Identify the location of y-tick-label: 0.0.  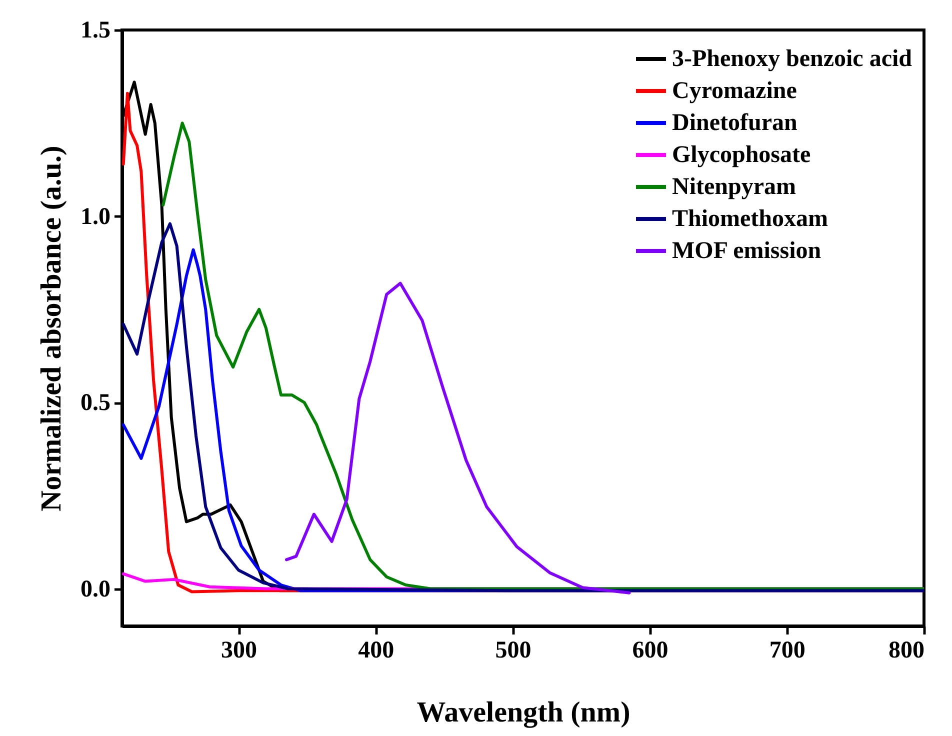
(95, 589).